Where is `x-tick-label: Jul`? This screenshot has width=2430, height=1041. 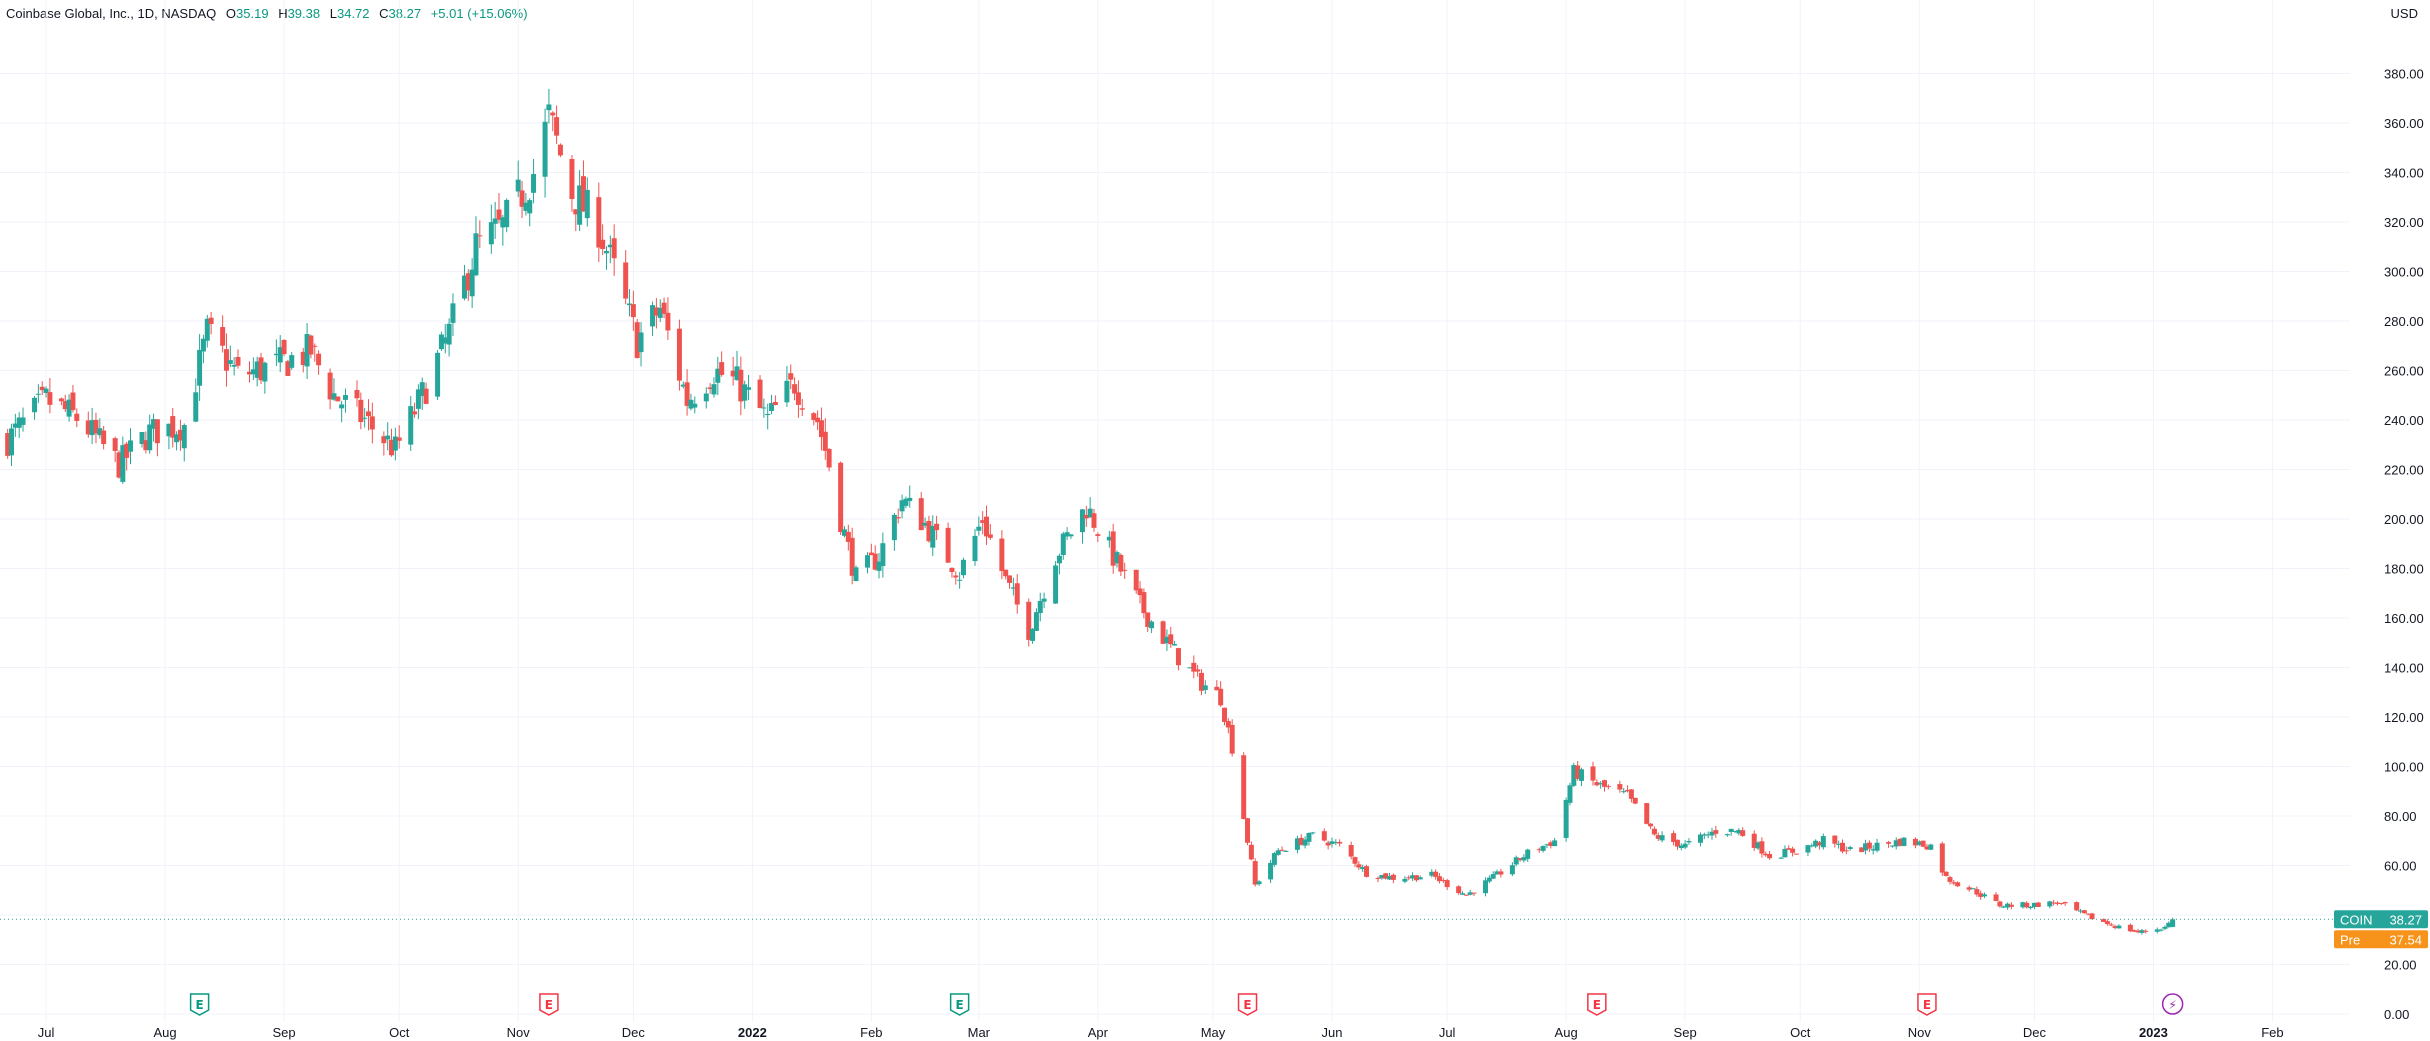
x-tick-label: Jul is located at coordinates (1447, 1032).